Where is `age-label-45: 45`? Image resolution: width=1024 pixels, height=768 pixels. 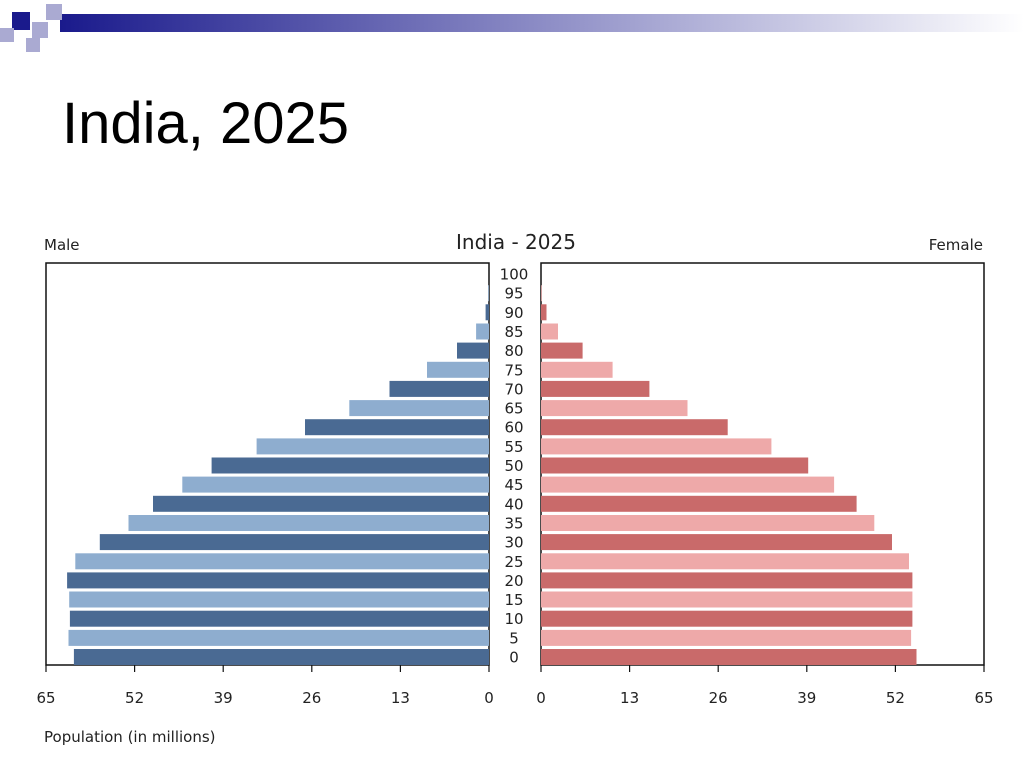
age-label-45: 45 is located at coordinates (513, 485).